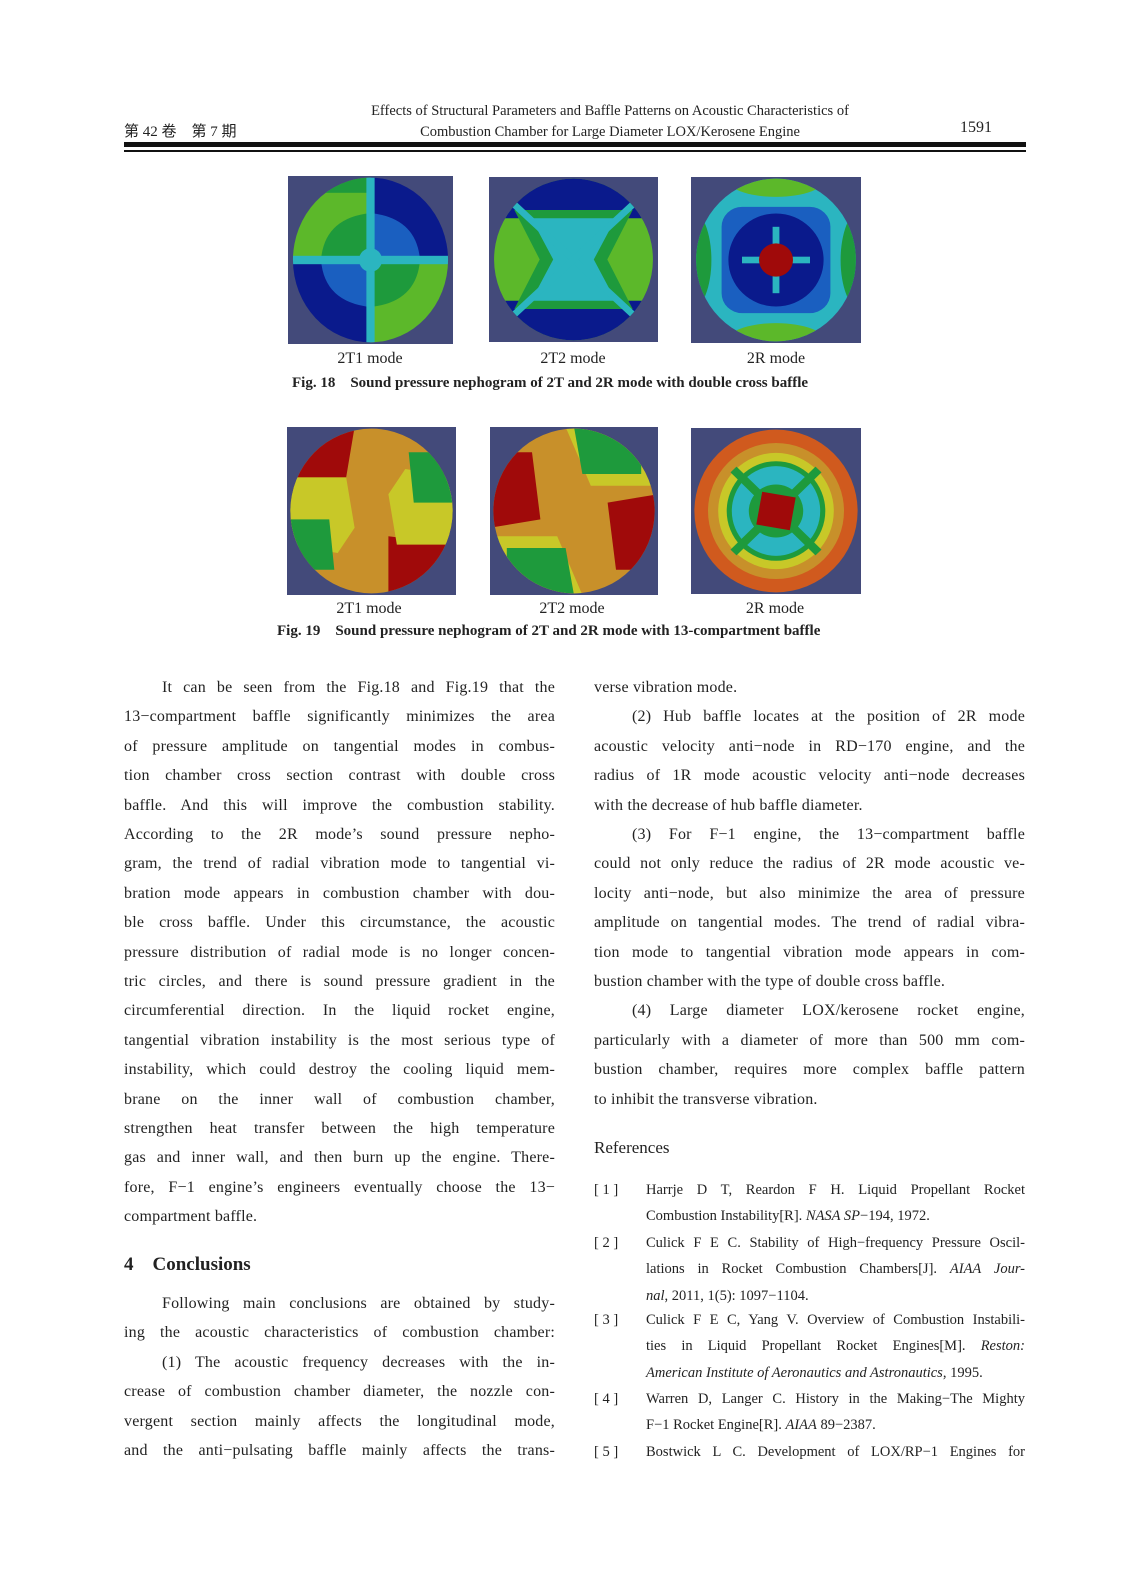 The width and height of the screenshot is (1134, 1591). I want to click on page-number: 1591, so click(976, 127).